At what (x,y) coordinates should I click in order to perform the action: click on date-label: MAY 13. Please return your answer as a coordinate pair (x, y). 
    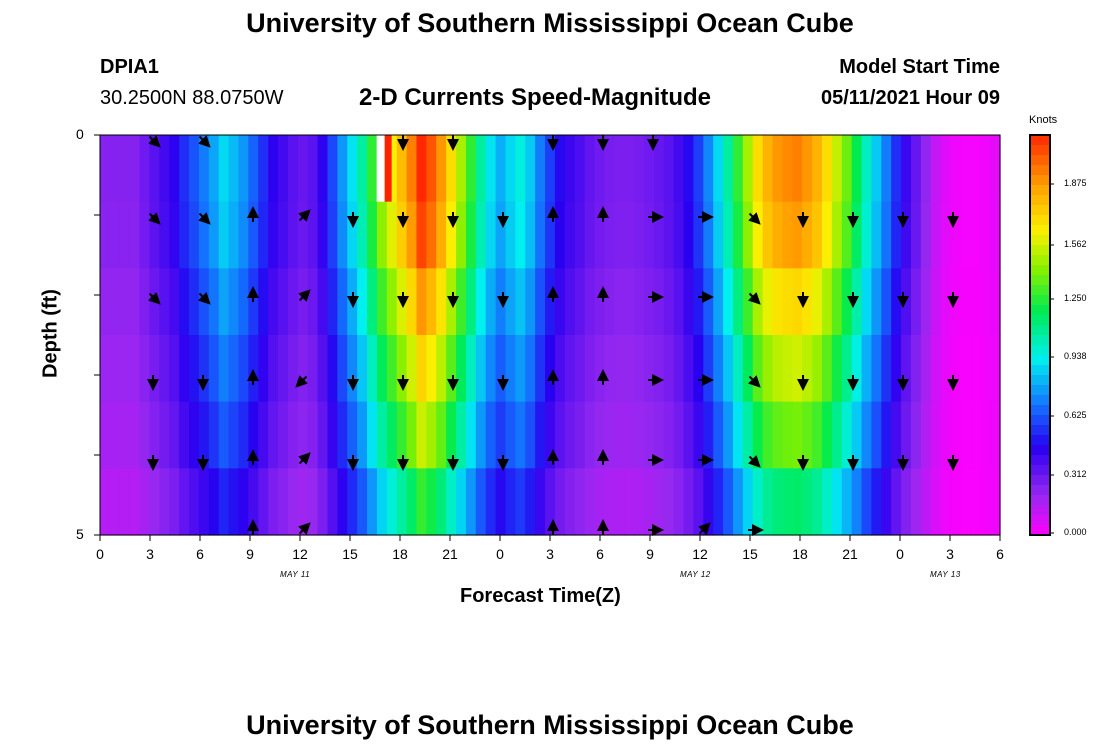
    Looking at the image, I should click on (945, 574).